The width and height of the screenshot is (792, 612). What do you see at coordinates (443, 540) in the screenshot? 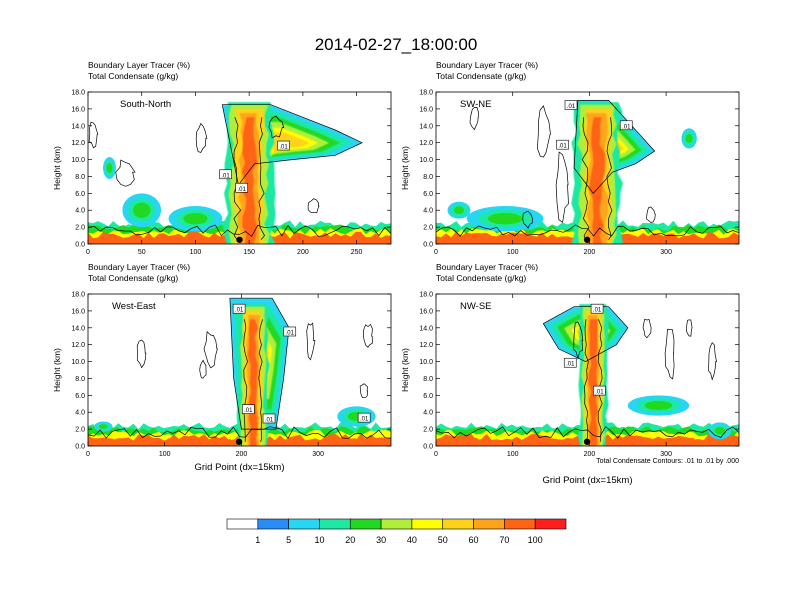
I see `colorbar-label-6: 50` at bounding box center [443, 540].